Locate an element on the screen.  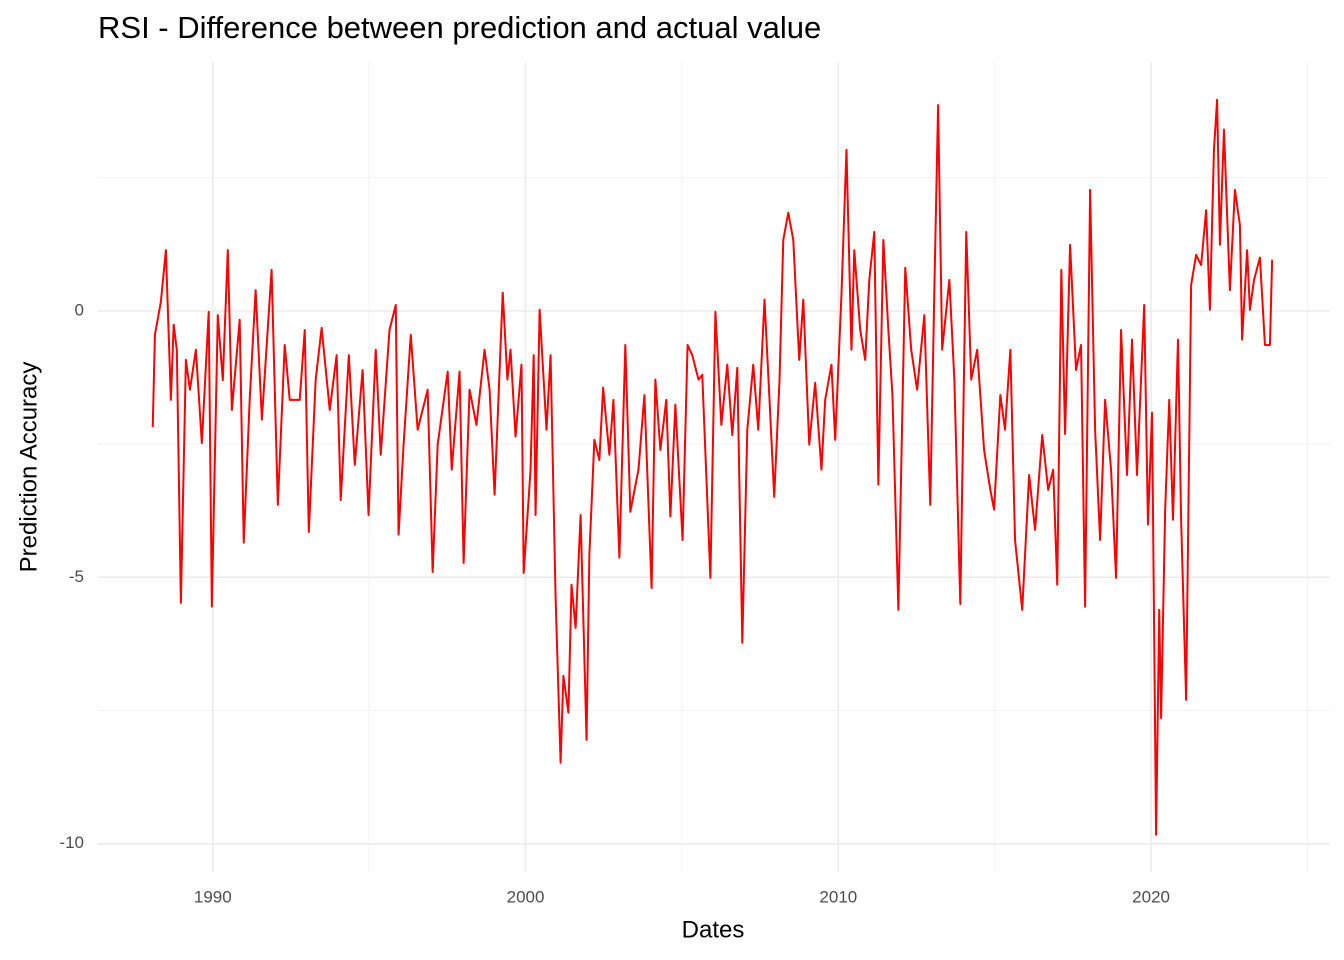
y-tick-label: -10 is located at coordinates (71, 842).